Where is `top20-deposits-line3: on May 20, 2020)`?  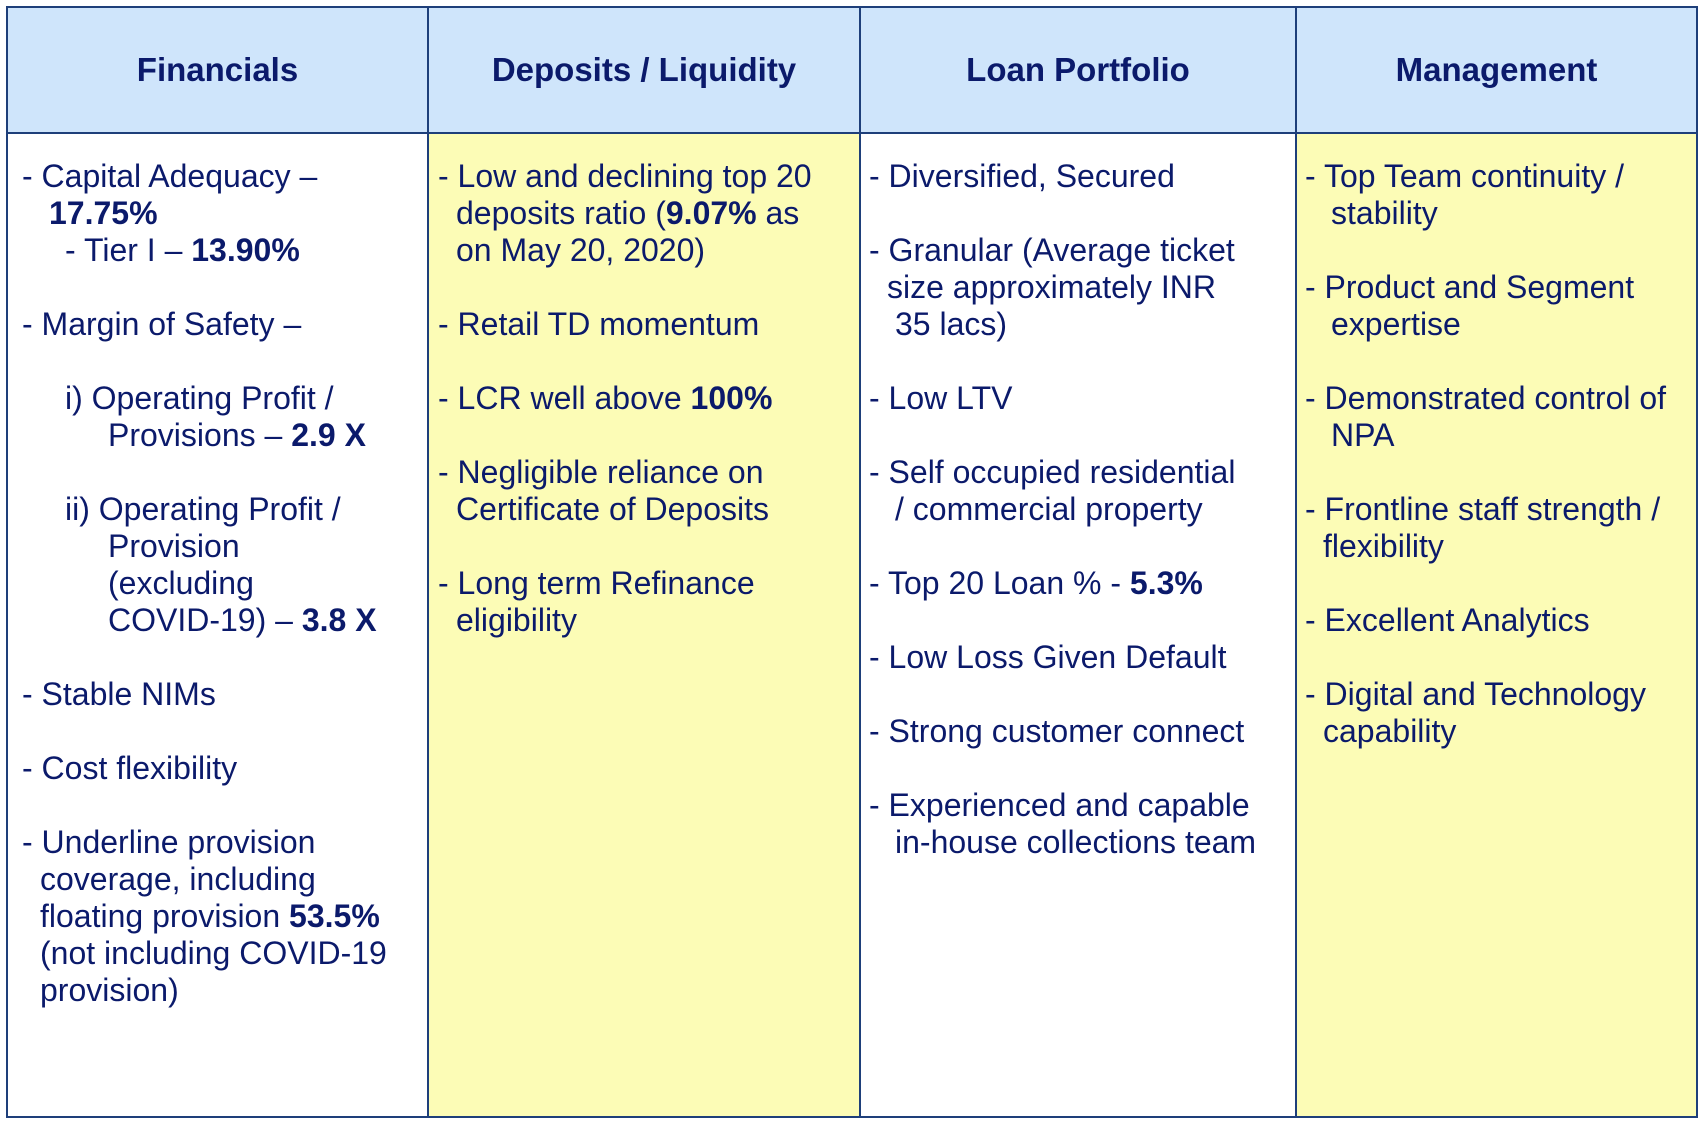 top20-deposits-line3: on May 20, 2020) is located at coordinates (581, 250).